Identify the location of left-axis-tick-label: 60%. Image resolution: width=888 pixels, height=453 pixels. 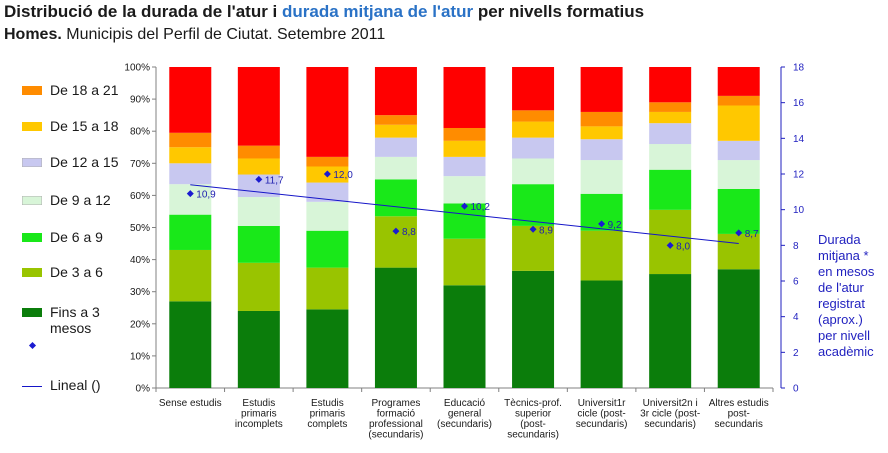
(140, 196).